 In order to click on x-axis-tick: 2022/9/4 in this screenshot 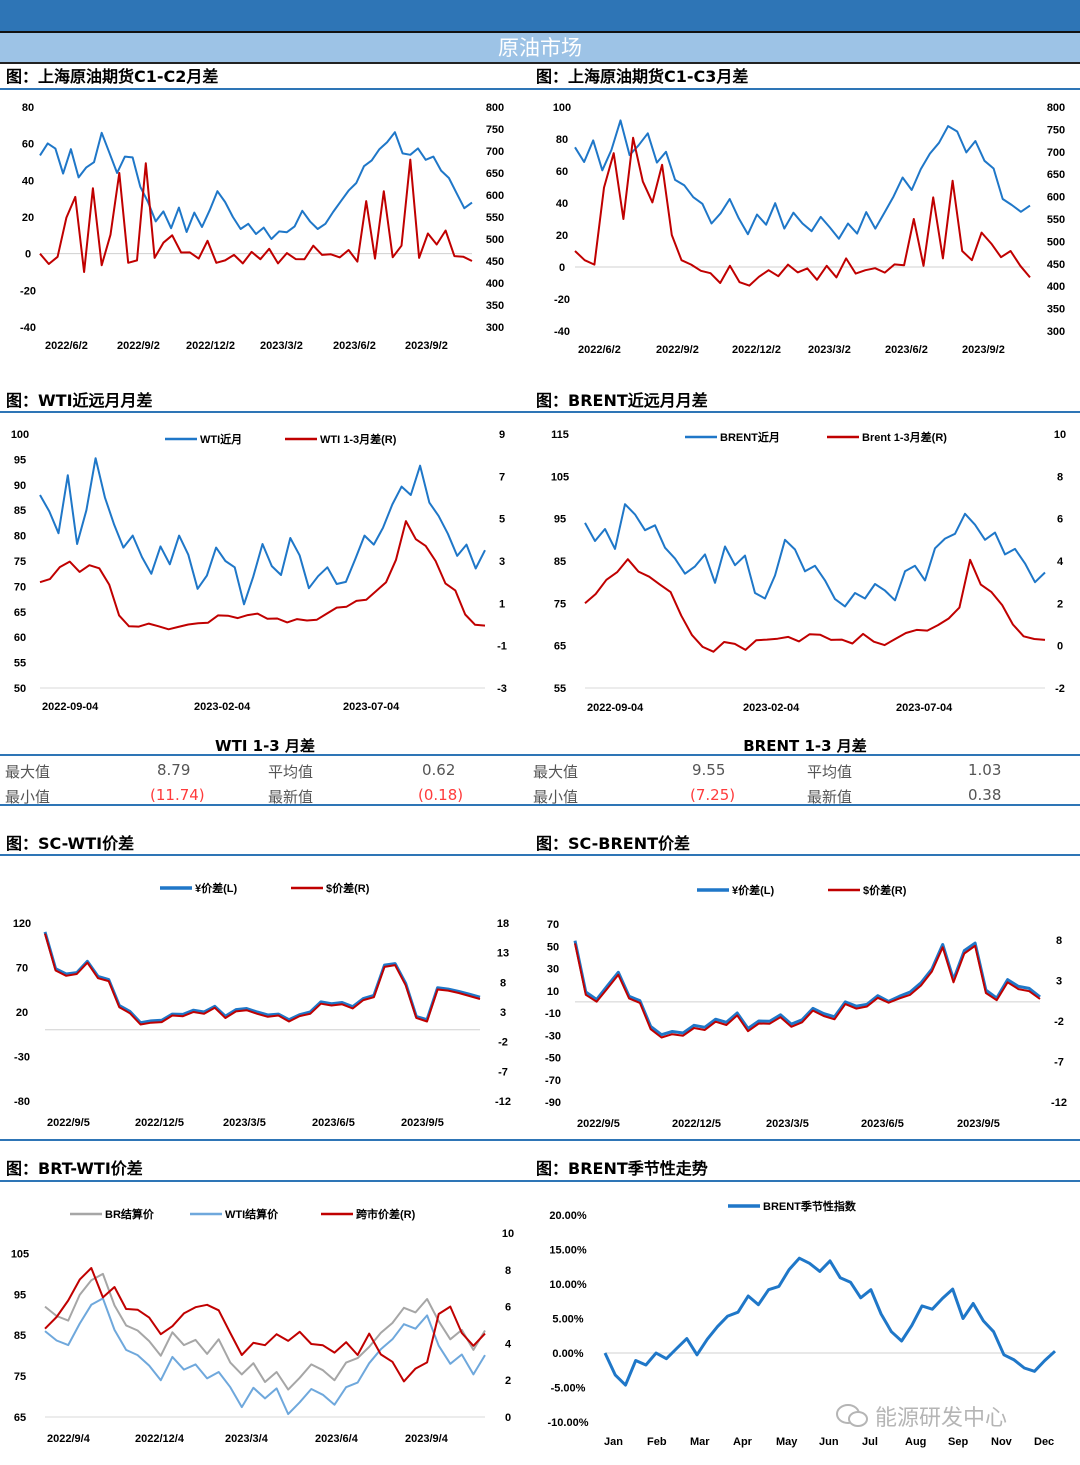, I will do `click(69, 1439)`.